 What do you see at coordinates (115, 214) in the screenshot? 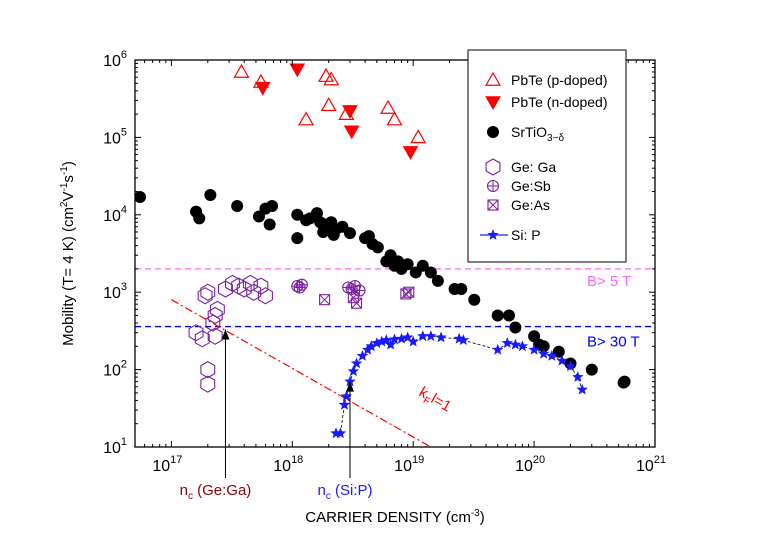
I see `y-tick-label: 10⁴` at bounding box center [115, 214].